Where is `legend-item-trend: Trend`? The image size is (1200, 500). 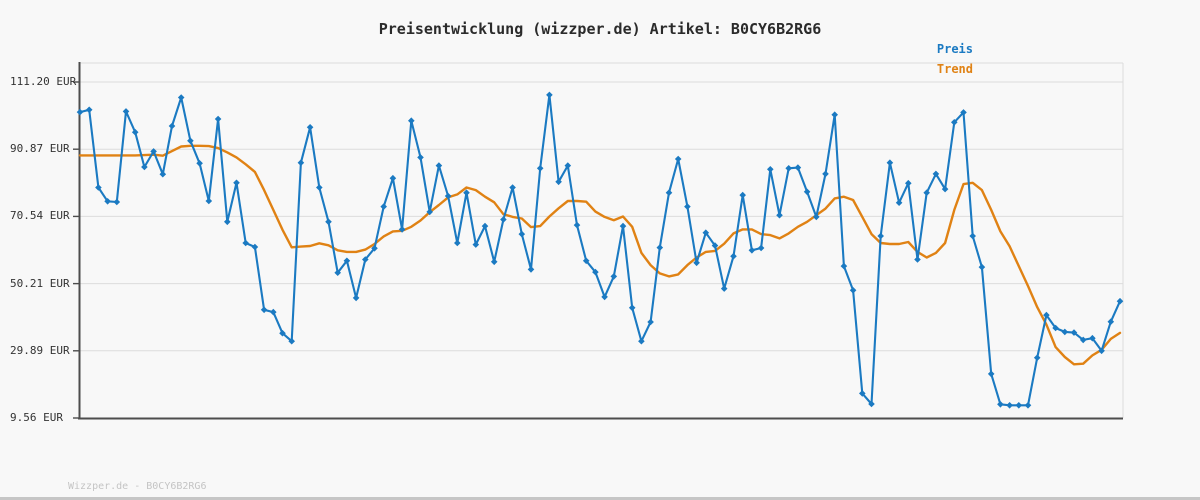 legend-item-trend: Trend is located at coordinates (954, 69).